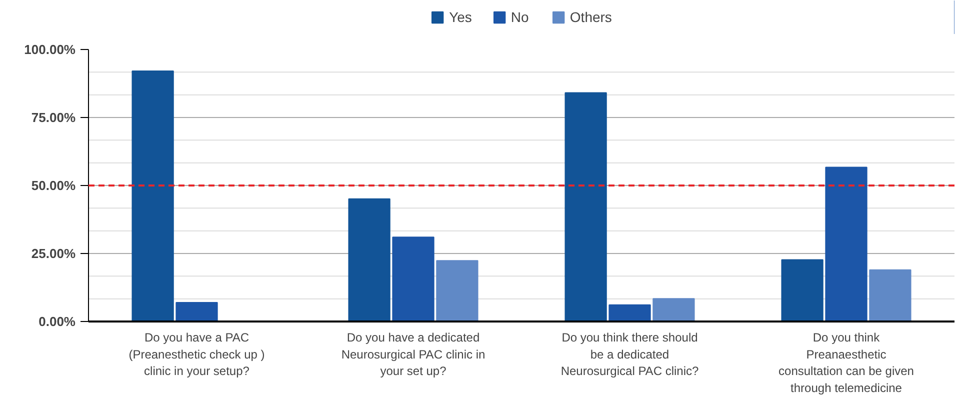 This screenshot has height=401, width=960. I want to click on y-tick-label: 100.00%, so click(50, 49).